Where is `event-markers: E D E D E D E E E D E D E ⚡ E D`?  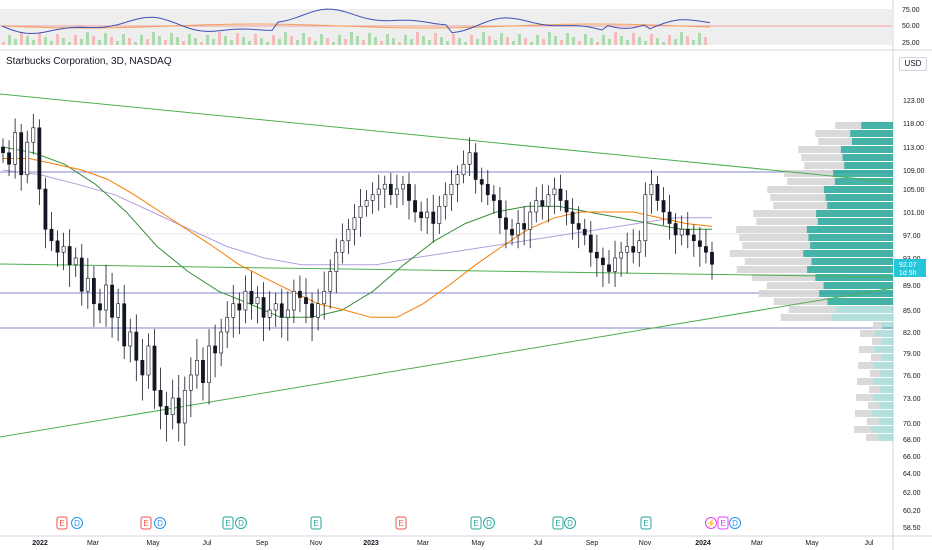 event-markers: E D E D E D E E E D E D E ⚡ E D is located at coordinates (398, 523).